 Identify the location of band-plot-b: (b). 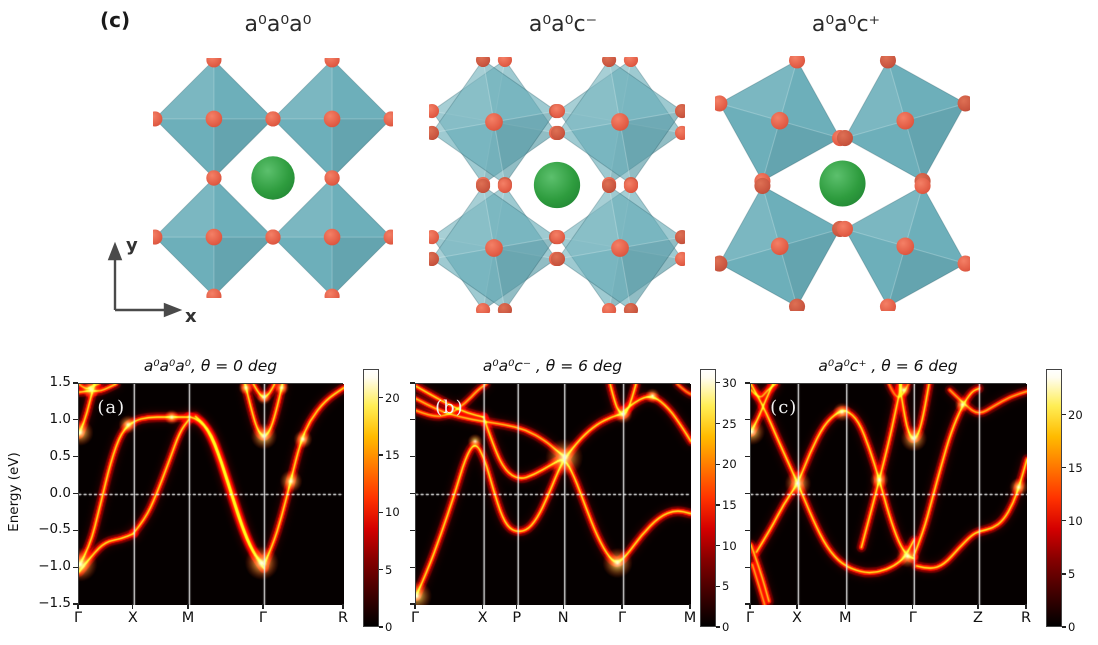
(553, 494).